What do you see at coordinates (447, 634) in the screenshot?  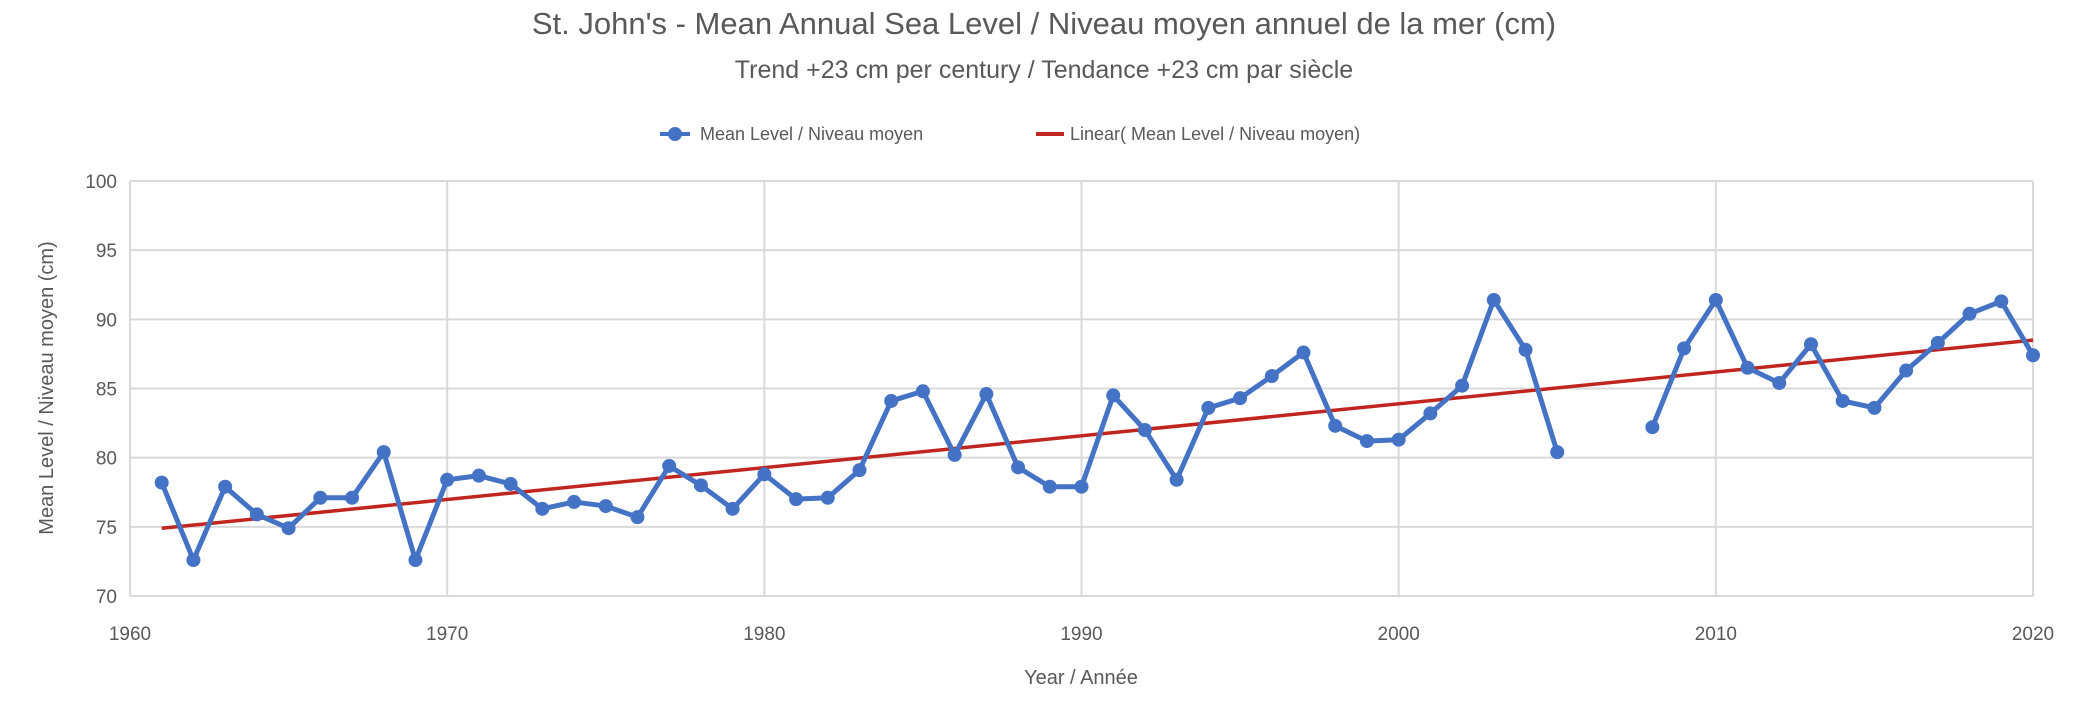 I see `x-tick-label: 1970` at bounding box center [447, 634].